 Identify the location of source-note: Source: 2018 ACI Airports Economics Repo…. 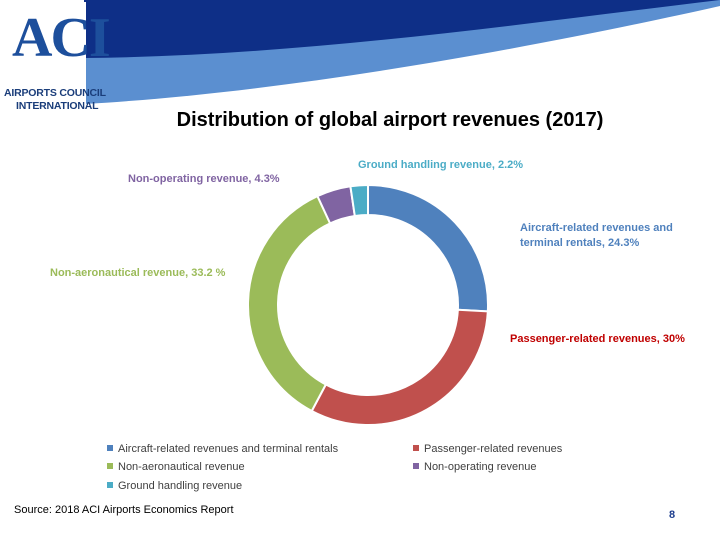
(124, 510).